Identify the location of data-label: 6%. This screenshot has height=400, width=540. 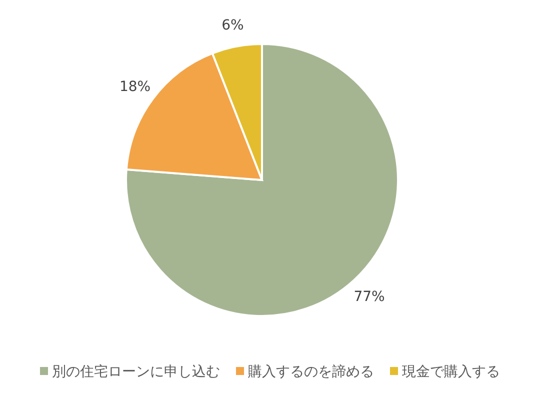
(233, 26).